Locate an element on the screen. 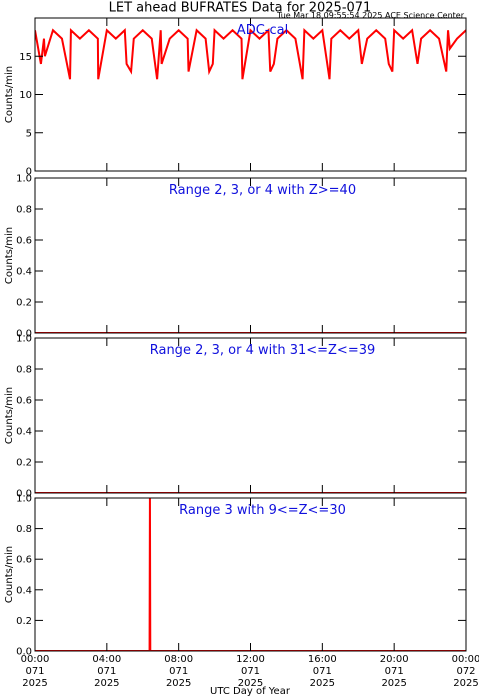 The height and width of the screenshot is (700, 479). x-tick-label: 16:00 071 2025 is located at coordinates (322, 671).